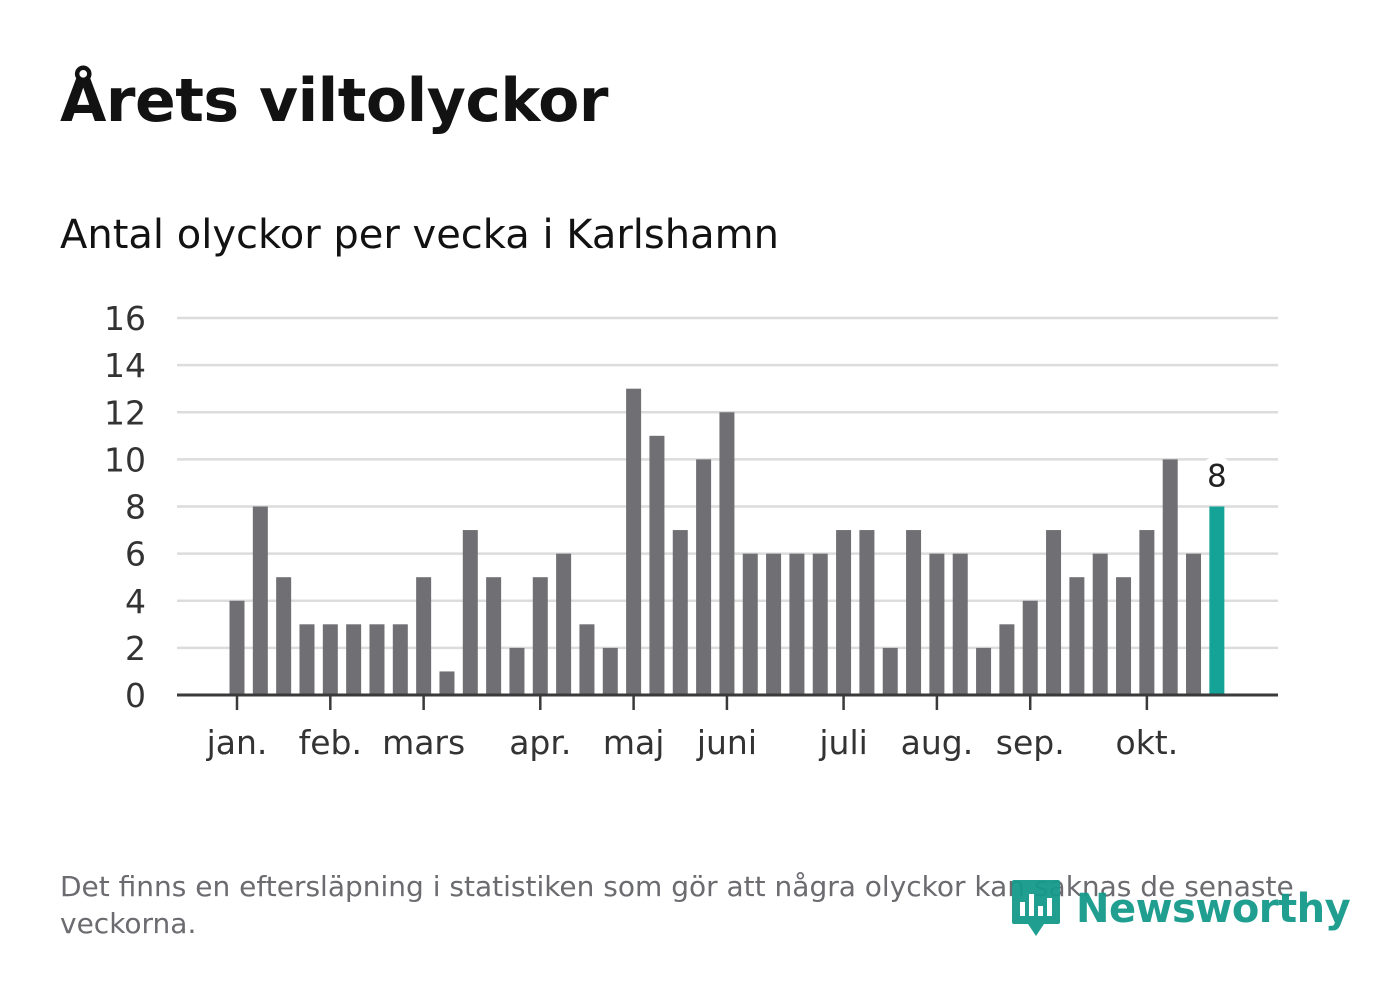 Image resolution: width=1382 pixels, height=999 pixels. Describe the element at coordinates (334, 101) in the screenshot. I see `chart-title: Årets viltolyckor` at that location.